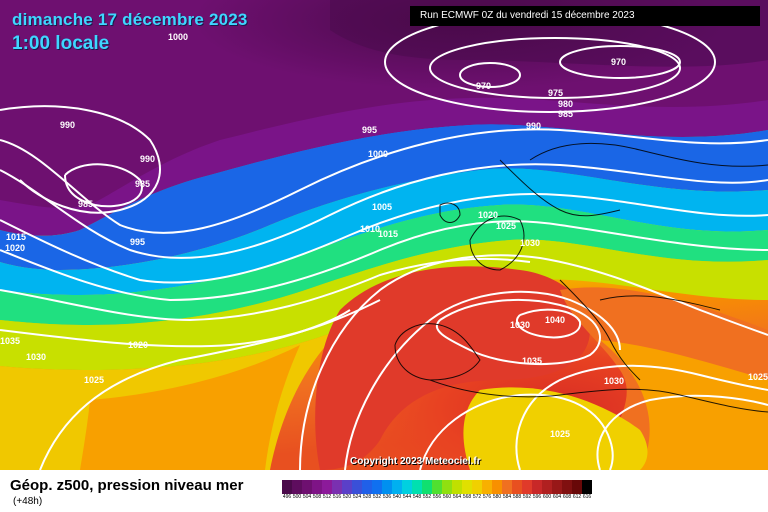 This screenshot has width=768, height=512. What do you see at coordinates (577, 497) in the screenshot?
I see `legend-tick-label: 612` at bounding box center [577, 497].